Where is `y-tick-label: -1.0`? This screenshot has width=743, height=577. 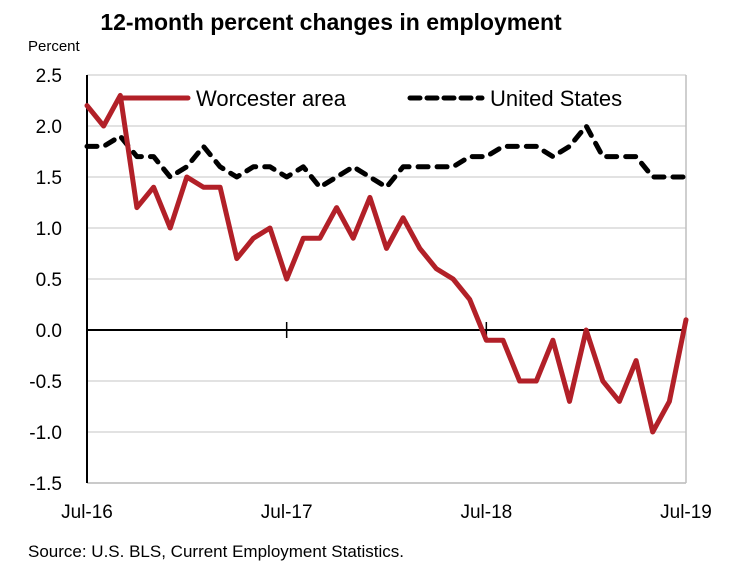
y-tick-label: -1.0 is located at coordinates (45, 433).